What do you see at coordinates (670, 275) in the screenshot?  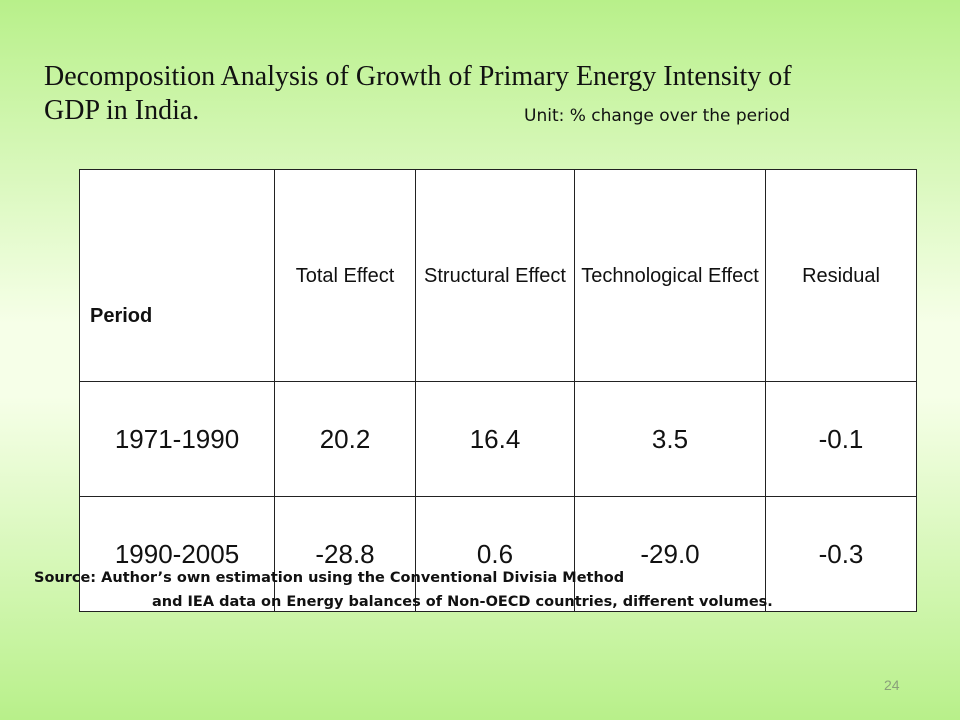 I see `header-technological-effect: Technological Effect` at bounding box center [670, 275].